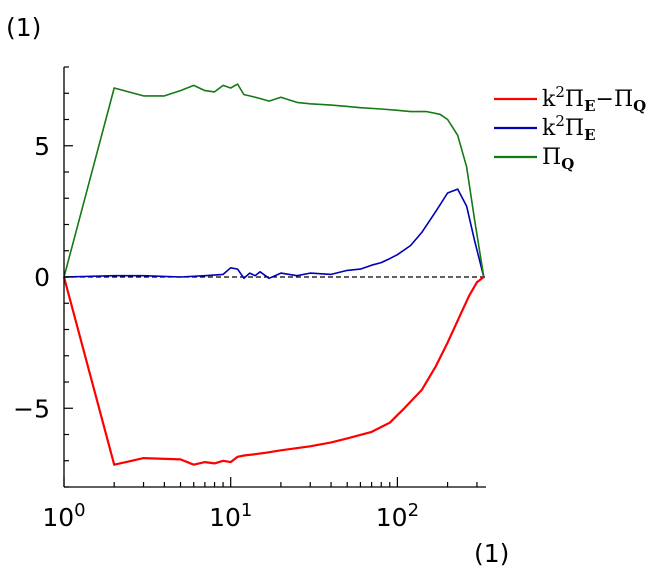 The image size is (668, 572). I want to click on x-axis-unit-label: (1), so click(491, 553).